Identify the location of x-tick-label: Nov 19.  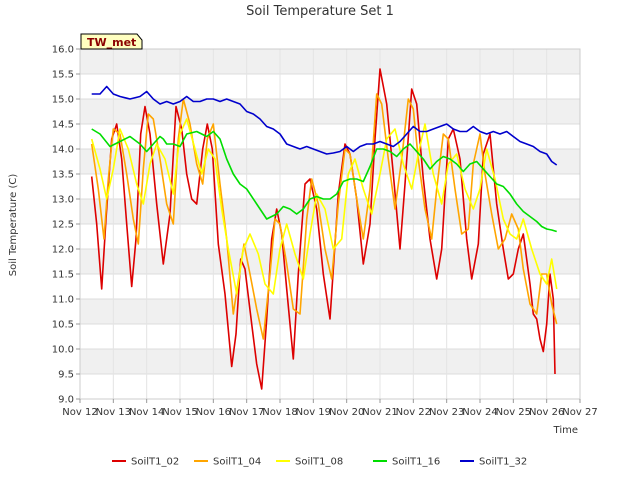
(313, 412).